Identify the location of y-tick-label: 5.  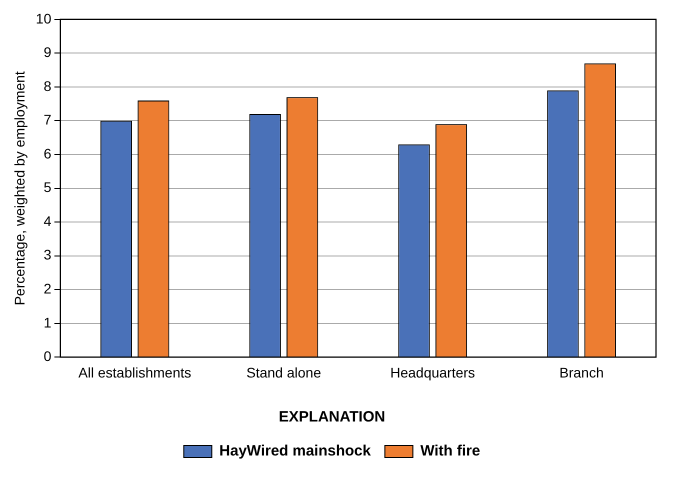
(48, 187).